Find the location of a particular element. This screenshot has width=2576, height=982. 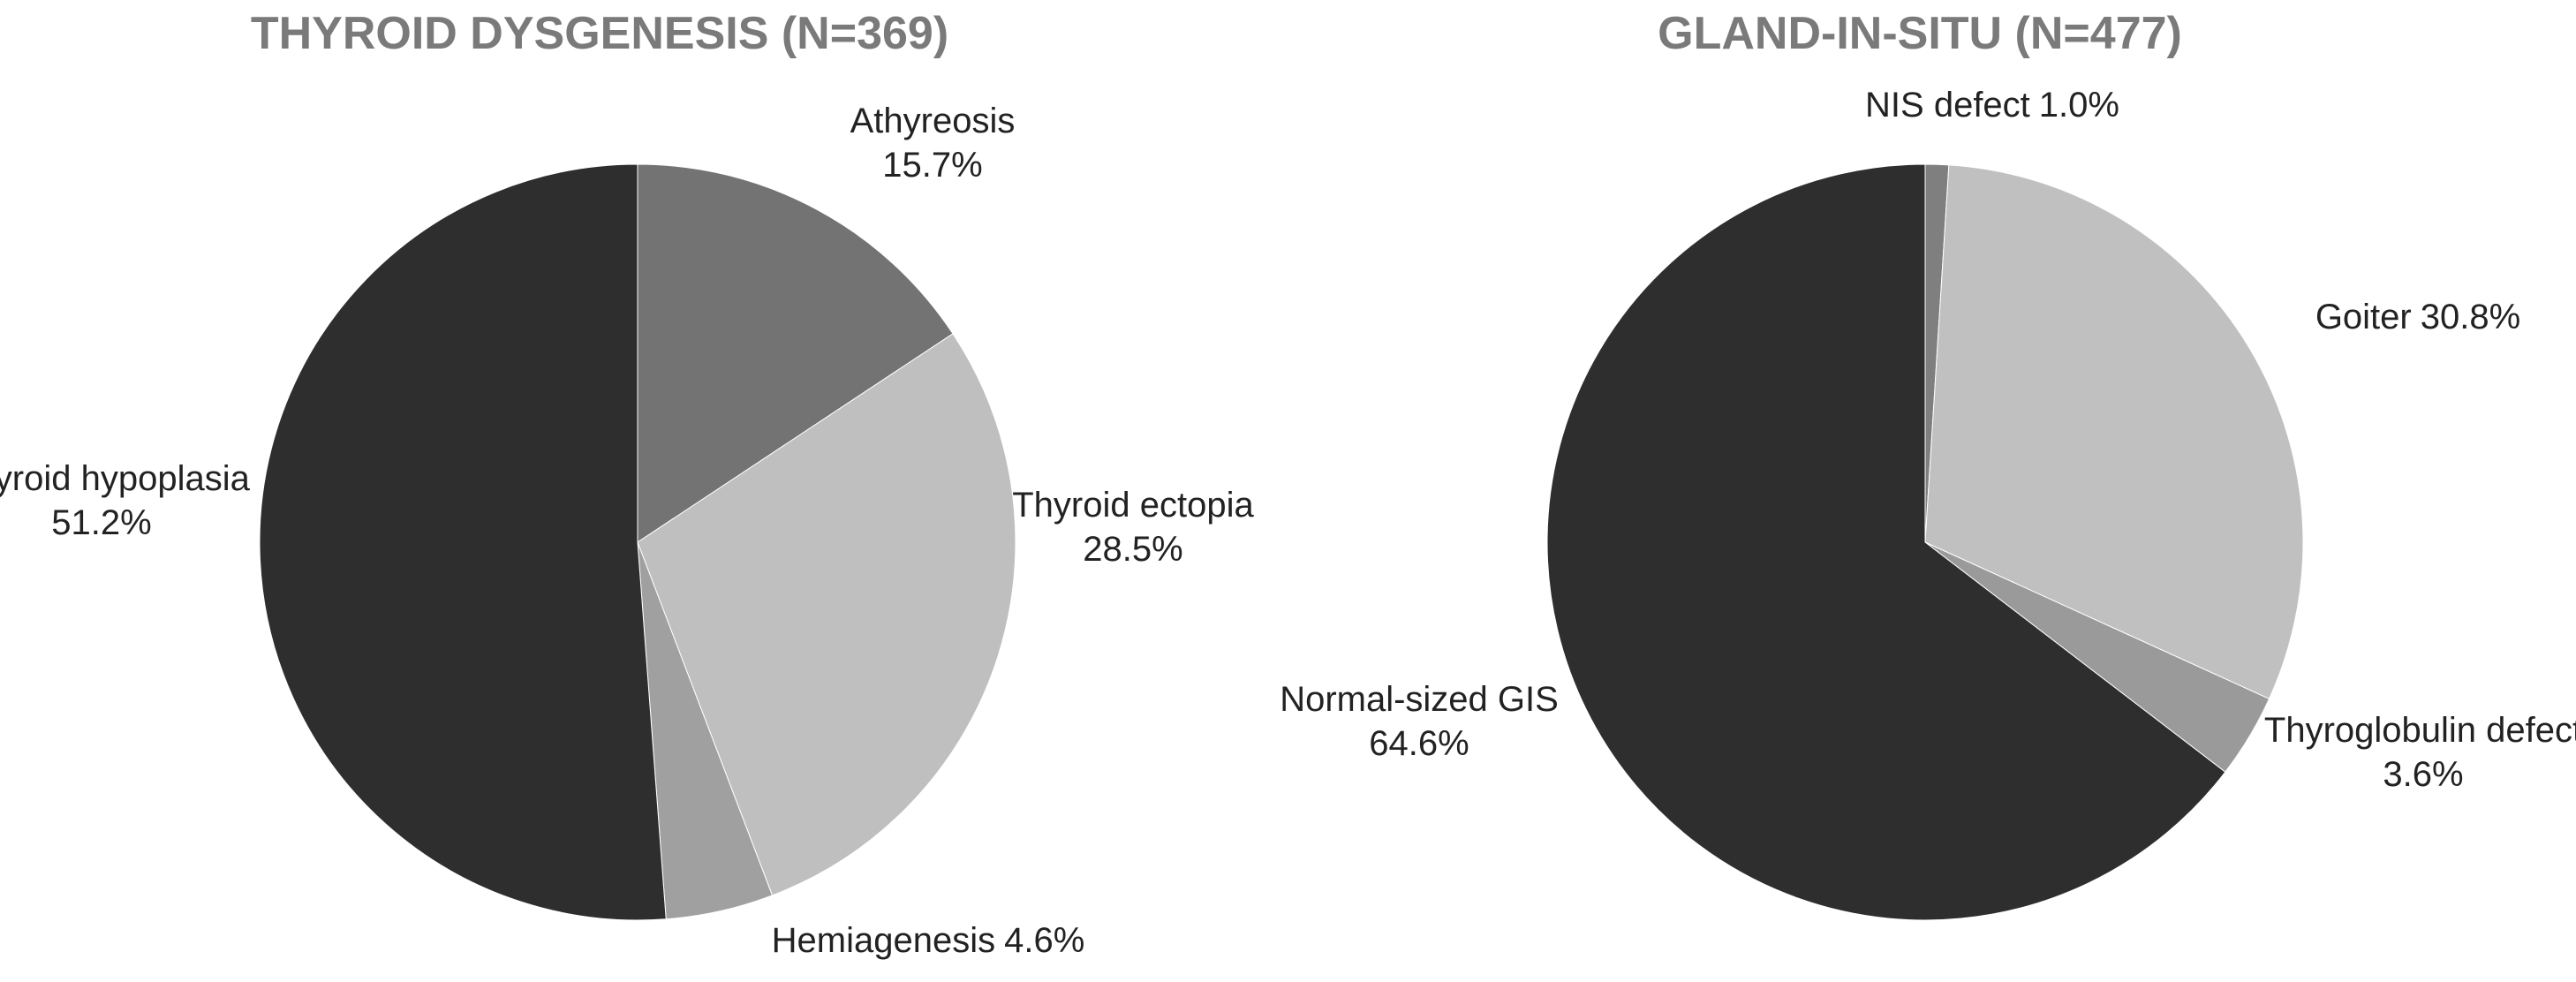

value-label: 1.0% is located at coordinates (2079, 105).